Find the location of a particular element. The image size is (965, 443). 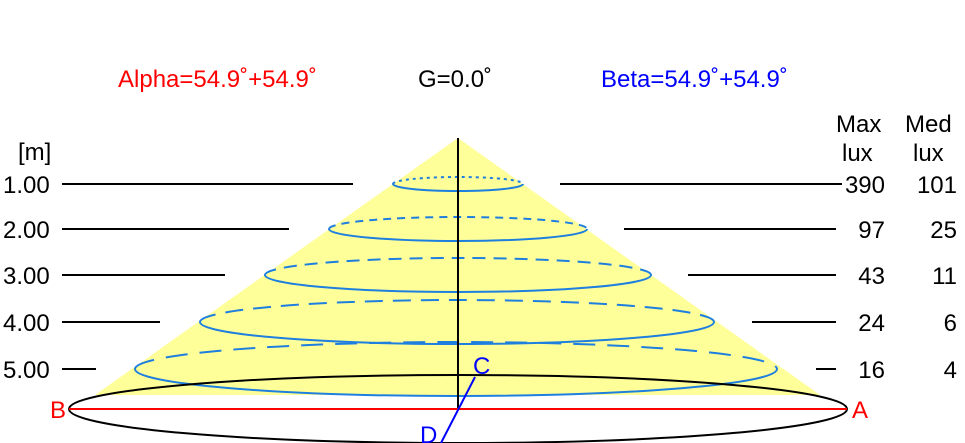

distance-3m: 3.00 is located at coordinates (26, 276).